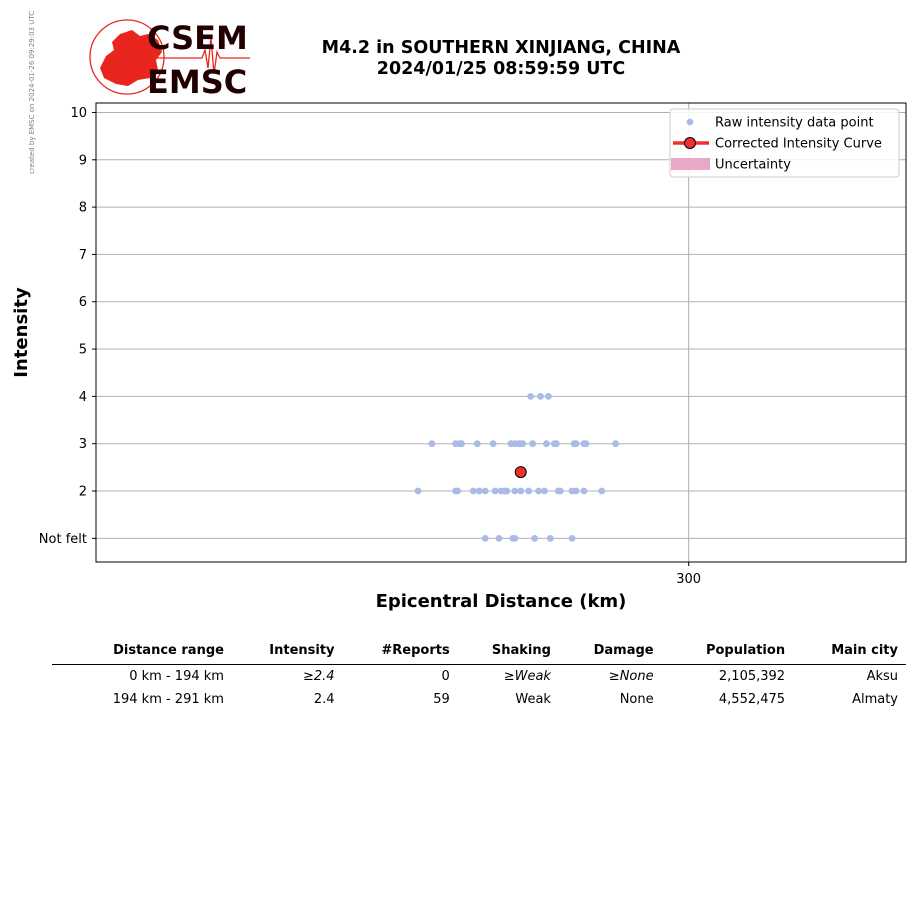  I want to click on legend-label: Uncertainty, so click(753, 165).